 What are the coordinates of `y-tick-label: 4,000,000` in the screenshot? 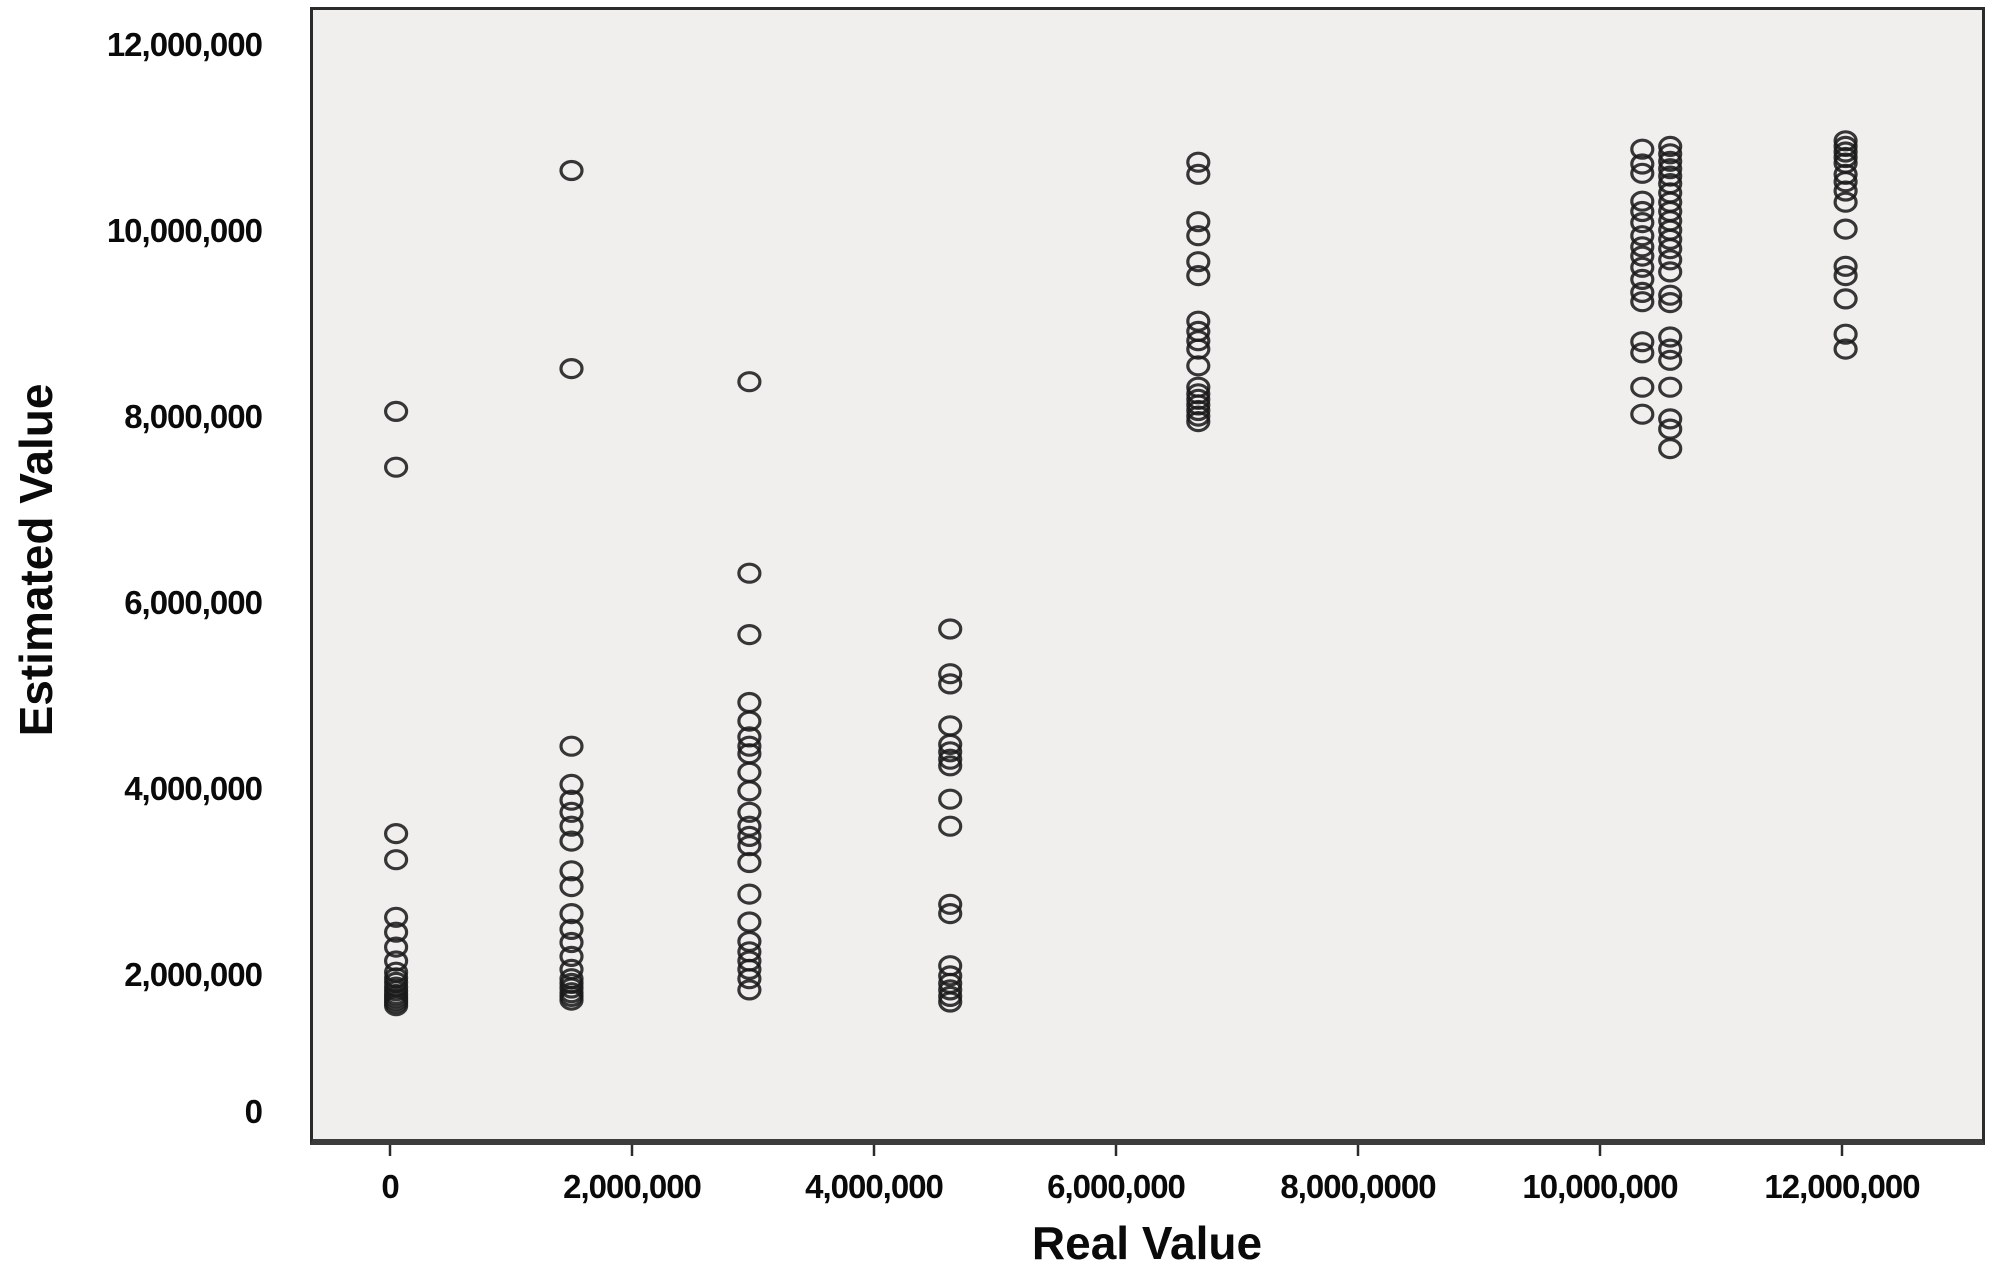 It's located at (193, 788).